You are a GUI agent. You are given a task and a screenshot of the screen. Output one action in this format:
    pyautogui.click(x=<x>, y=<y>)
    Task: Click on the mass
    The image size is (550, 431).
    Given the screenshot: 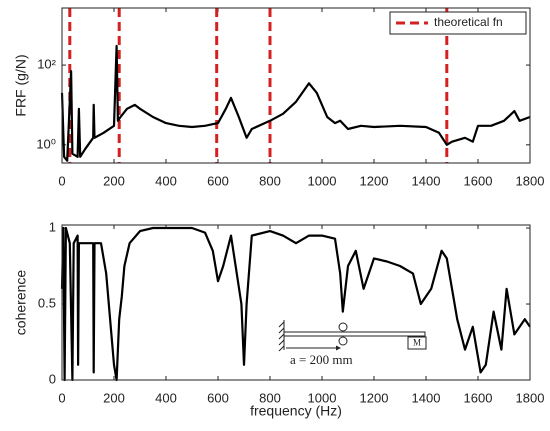 What is the action you would take?
    pyautogui.click(x=417, y=343)
    